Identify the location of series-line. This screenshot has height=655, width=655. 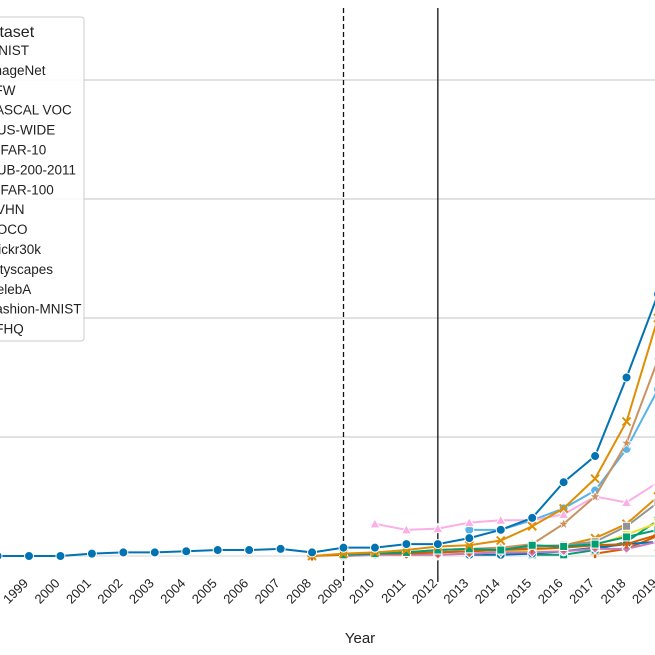
(514, 506).